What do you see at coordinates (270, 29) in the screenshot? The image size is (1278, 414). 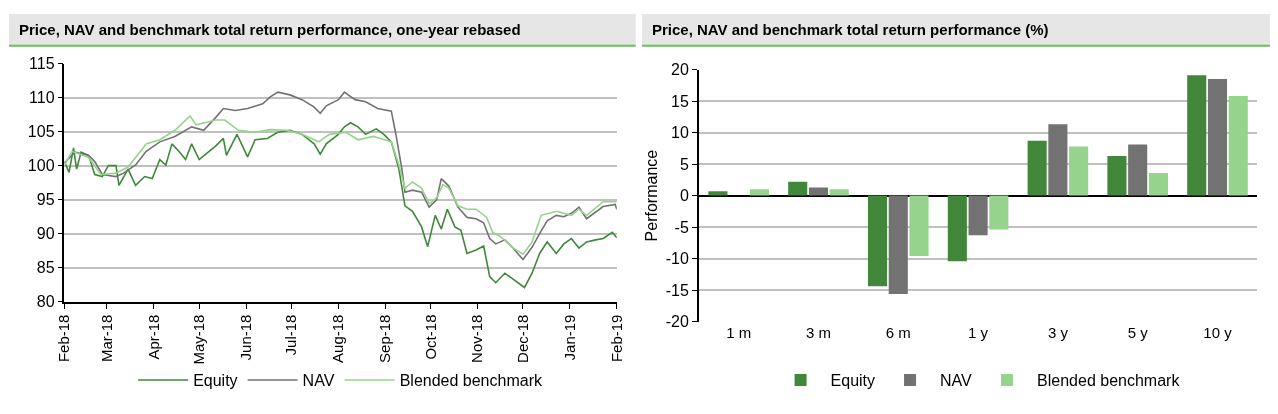 I see `chart-title: Price, NAV and benchmark total return performance, one-year rebased` at bounding box center [270, 29].